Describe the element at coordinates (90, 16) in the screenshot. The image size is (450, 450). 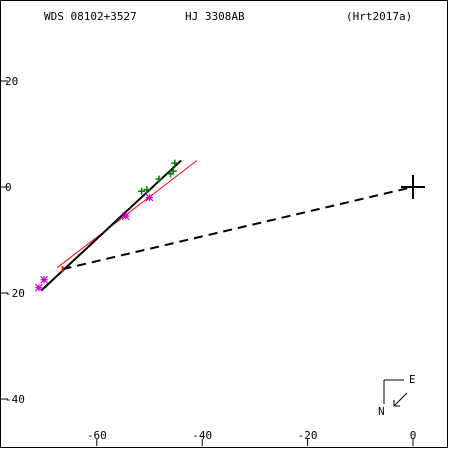
I see `header-left: WDS 08102+3527` at that location.